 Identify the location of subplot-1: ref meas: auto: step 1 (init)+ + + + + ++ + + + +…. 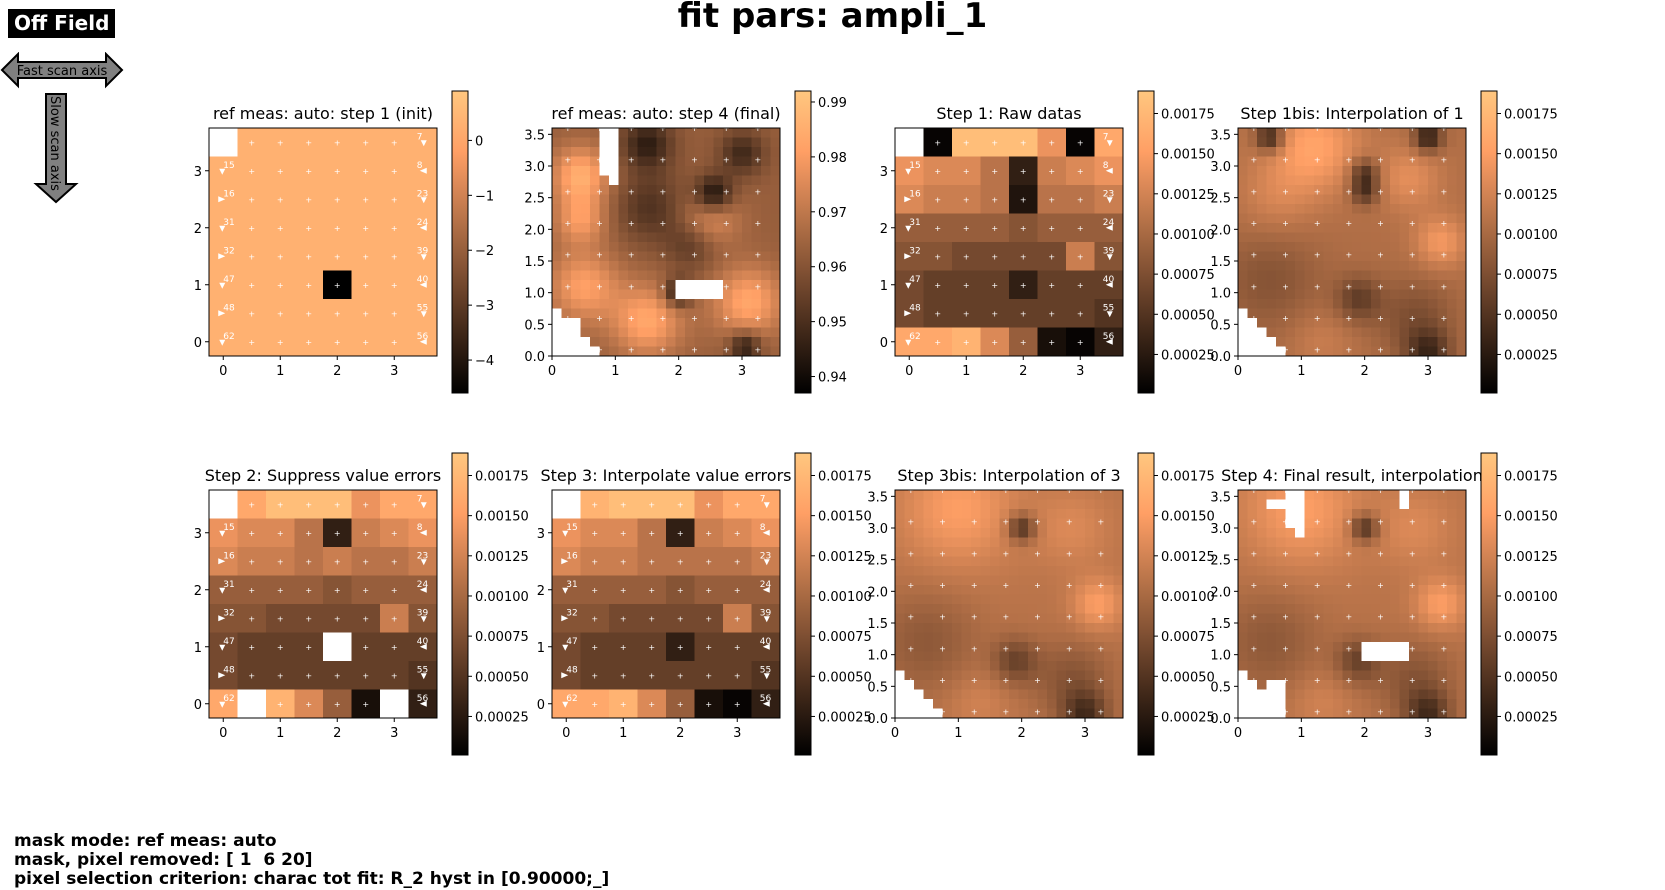
(344, 242).